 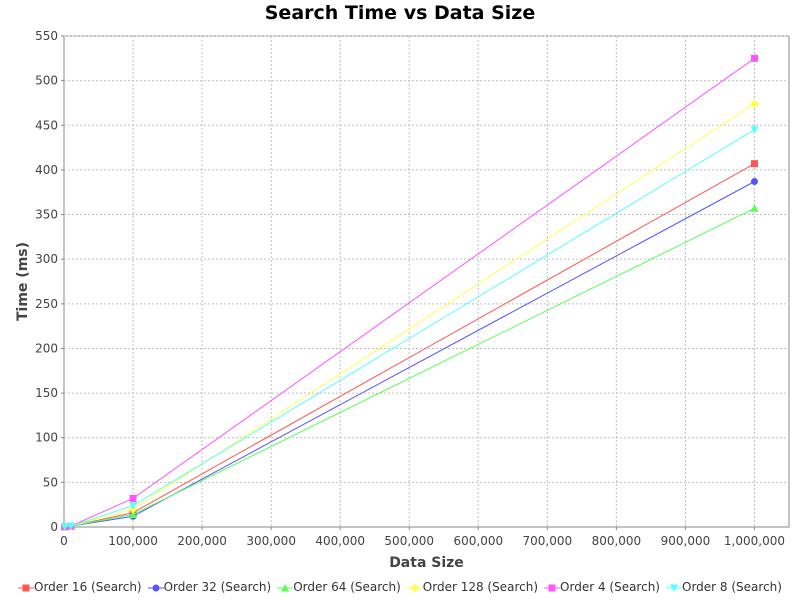 I want to click on legend-label: Order 16 (Search), so click(x=88, y=587).